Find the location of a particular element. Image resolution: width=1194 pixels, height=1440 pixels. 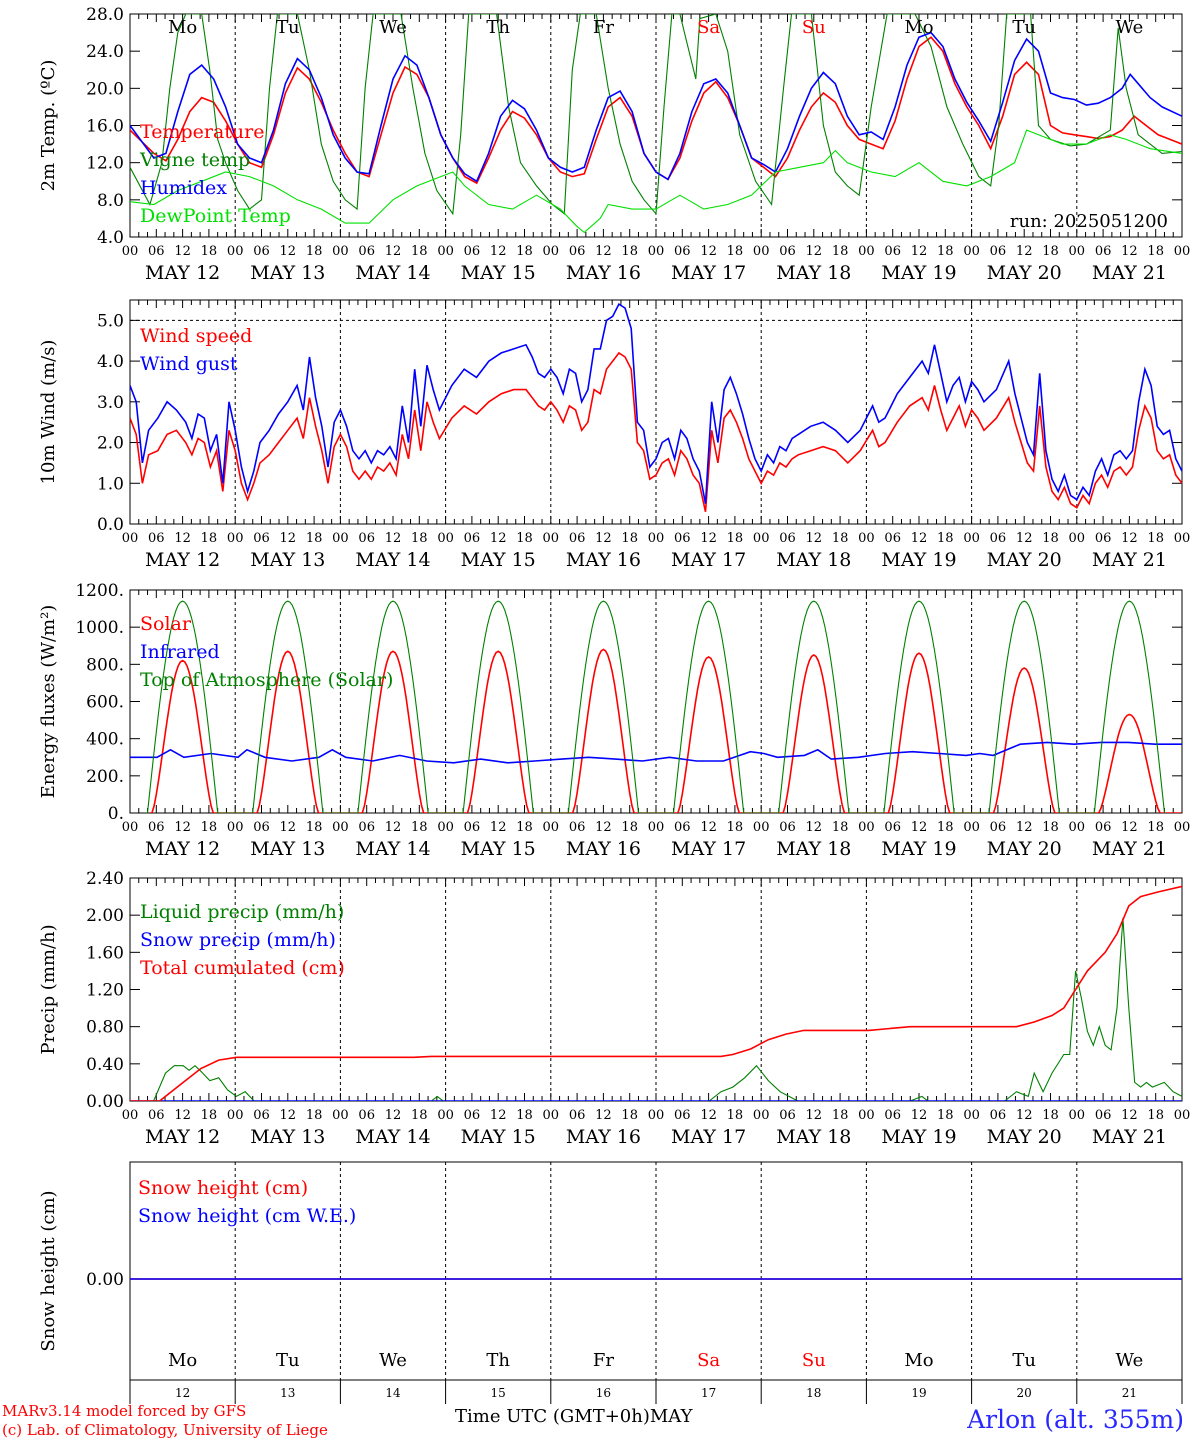

day-number-label: 13 is located at coordinates (287, 1393).